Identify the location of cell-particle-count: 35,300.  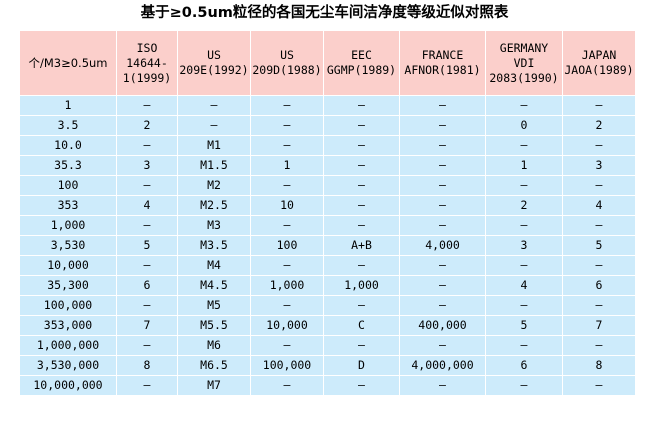
(68, 285).